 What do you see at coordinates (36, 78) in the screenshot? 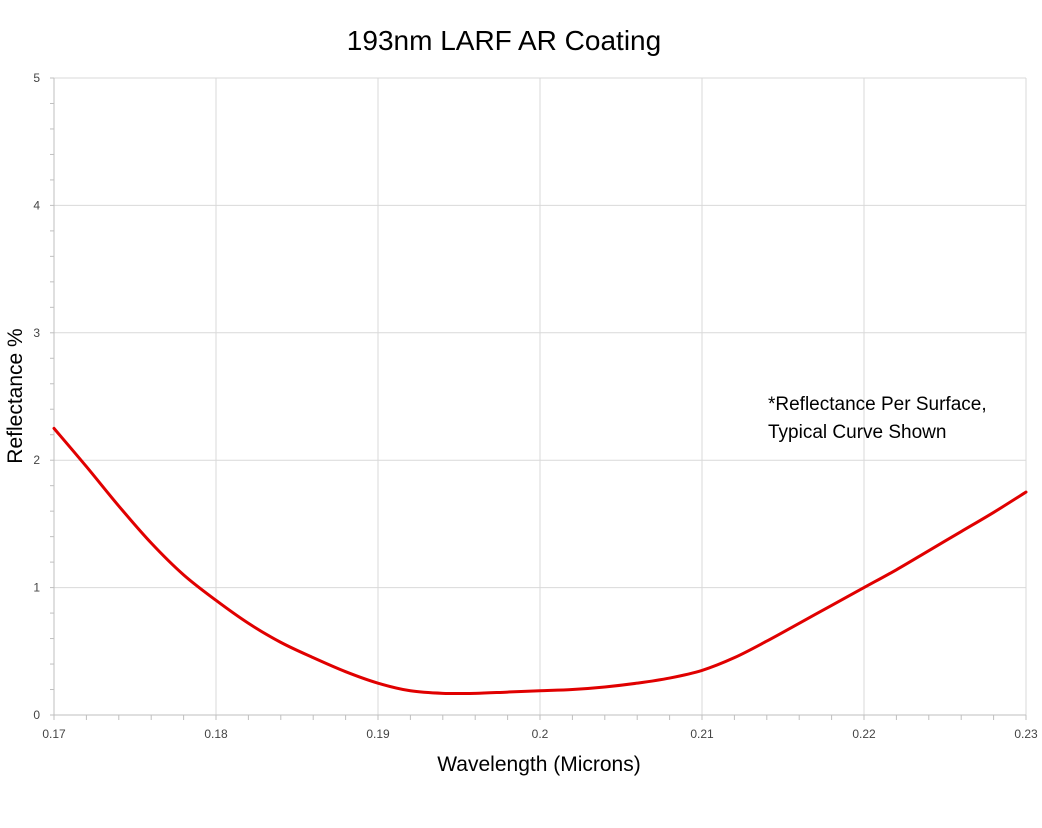
I see `y-tick-label: 5` at bounding box center [36, 78].